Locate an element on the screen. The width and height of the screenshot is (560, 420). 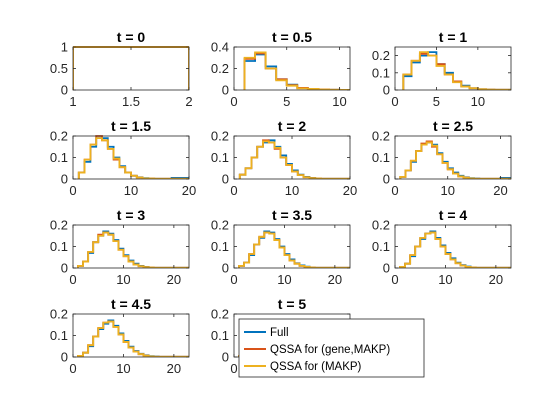
series-line-qssa-for-gene-makp- is located at coordinates (296, 71).